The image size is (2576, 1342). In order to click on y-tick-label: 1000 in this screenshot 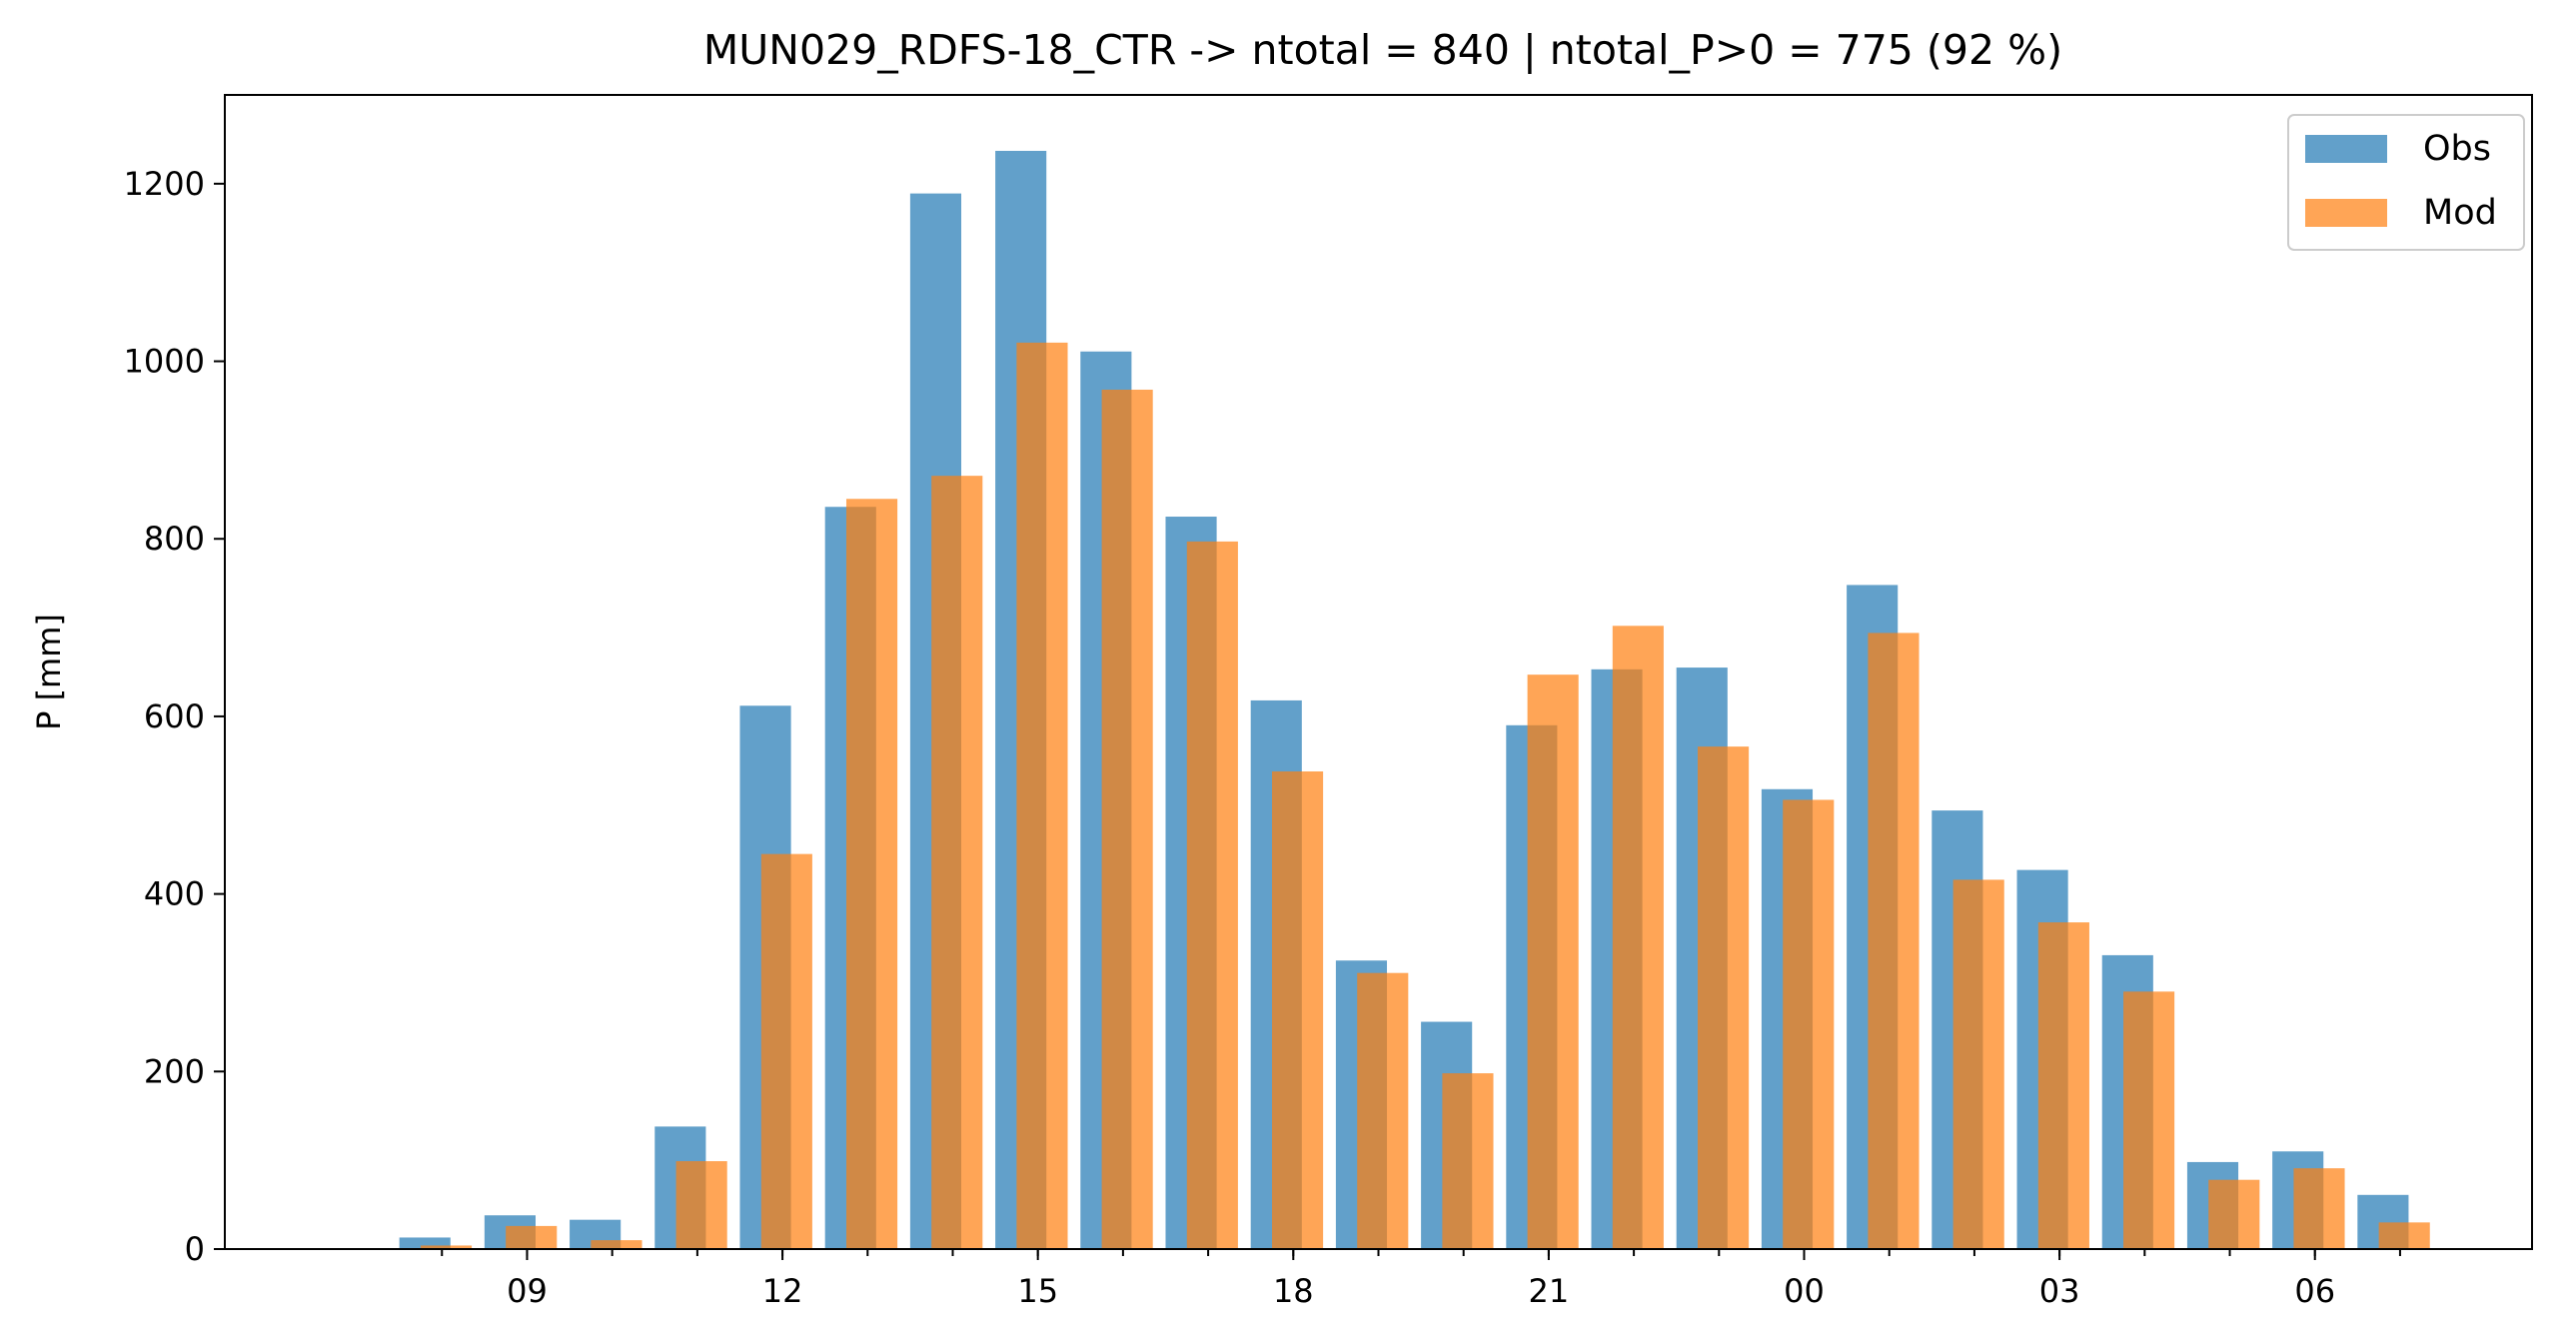, I will do `click(164, 362)`.